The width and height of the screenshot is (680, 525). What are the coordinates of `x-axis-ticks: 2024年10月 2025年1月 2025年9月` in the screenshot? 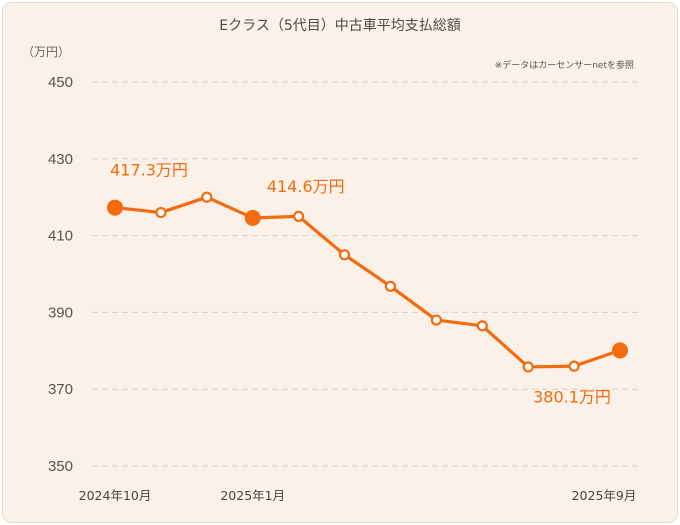 It's located at (358, 495).